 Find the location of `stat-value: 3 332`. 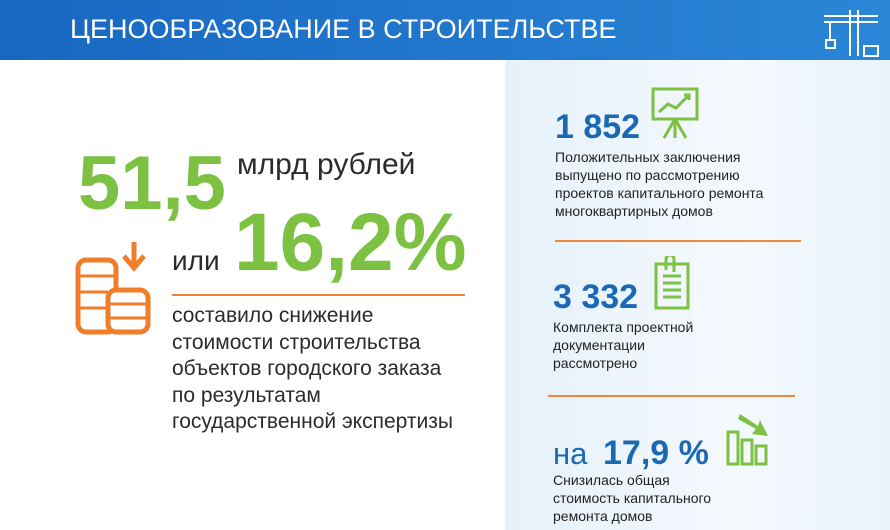

stat-value: 3 332 is located at coordinates (596, 297).